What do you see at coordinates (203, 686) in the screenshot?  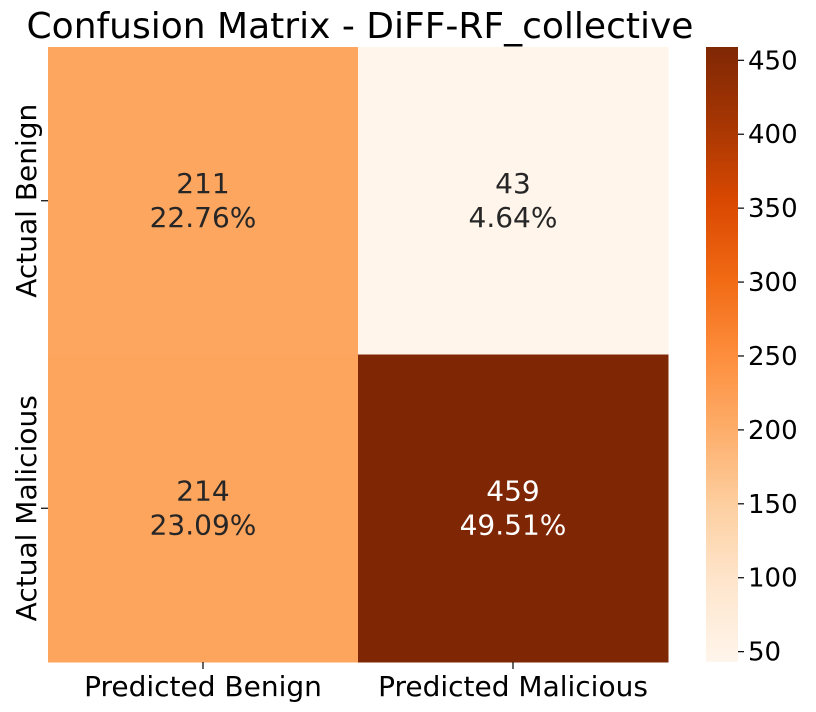 I see `x-tick-label: Predicted Benign` at bounding box center [203, 686].